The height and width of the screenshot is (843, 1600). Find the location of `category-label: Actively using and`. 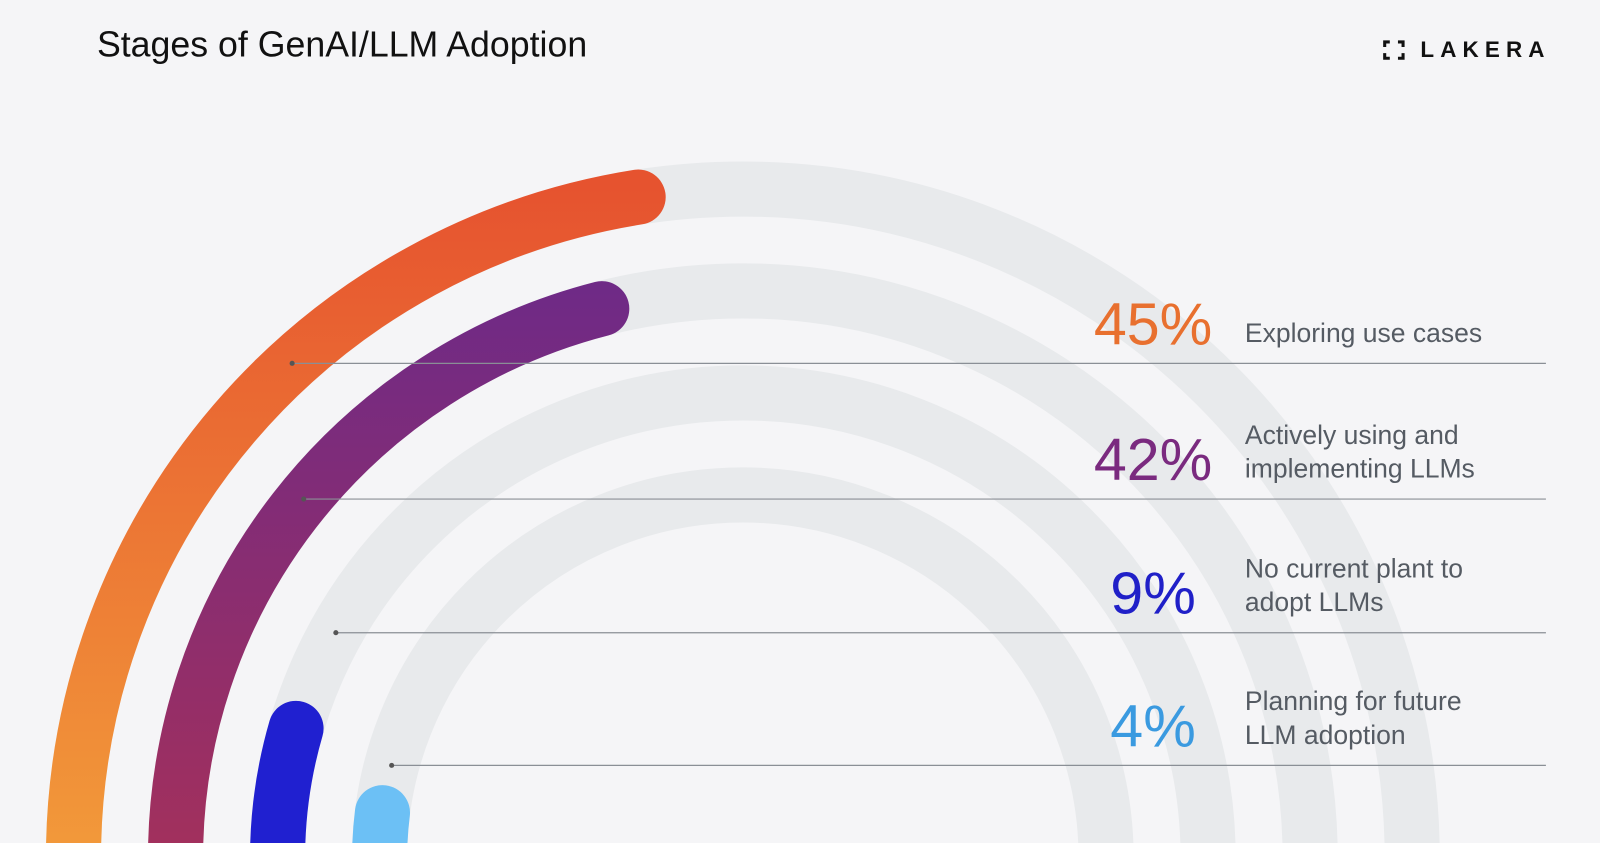

category-label: Actively using and is located at coordinates (1352, 435).